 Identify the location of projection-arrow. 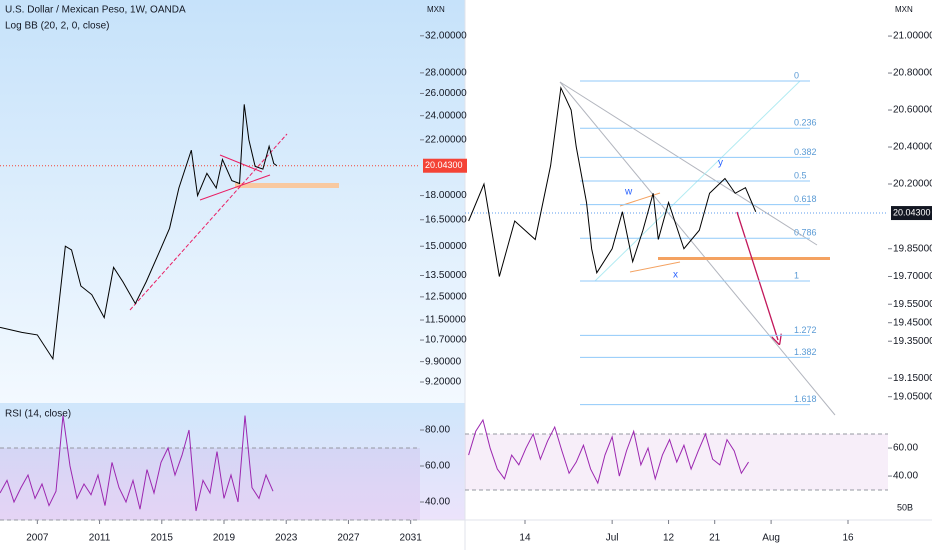
(757, 275).